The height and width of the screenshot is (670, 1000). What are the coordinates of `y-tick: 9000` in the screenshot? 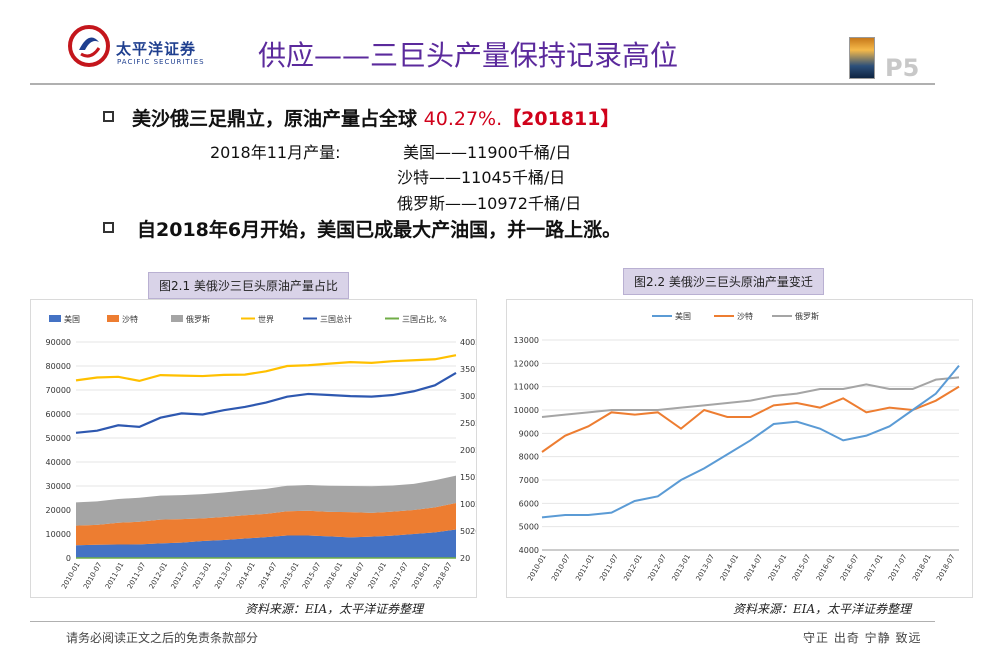 It's located at (529, 433).